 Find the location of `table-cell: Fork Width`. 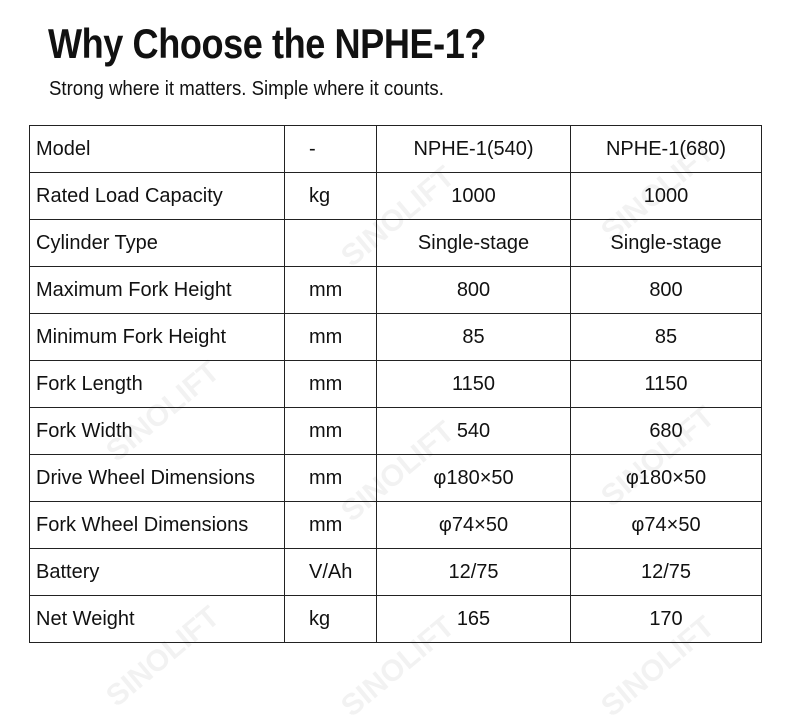

table-cell: Fork Width is located at coordinates (157, 431).